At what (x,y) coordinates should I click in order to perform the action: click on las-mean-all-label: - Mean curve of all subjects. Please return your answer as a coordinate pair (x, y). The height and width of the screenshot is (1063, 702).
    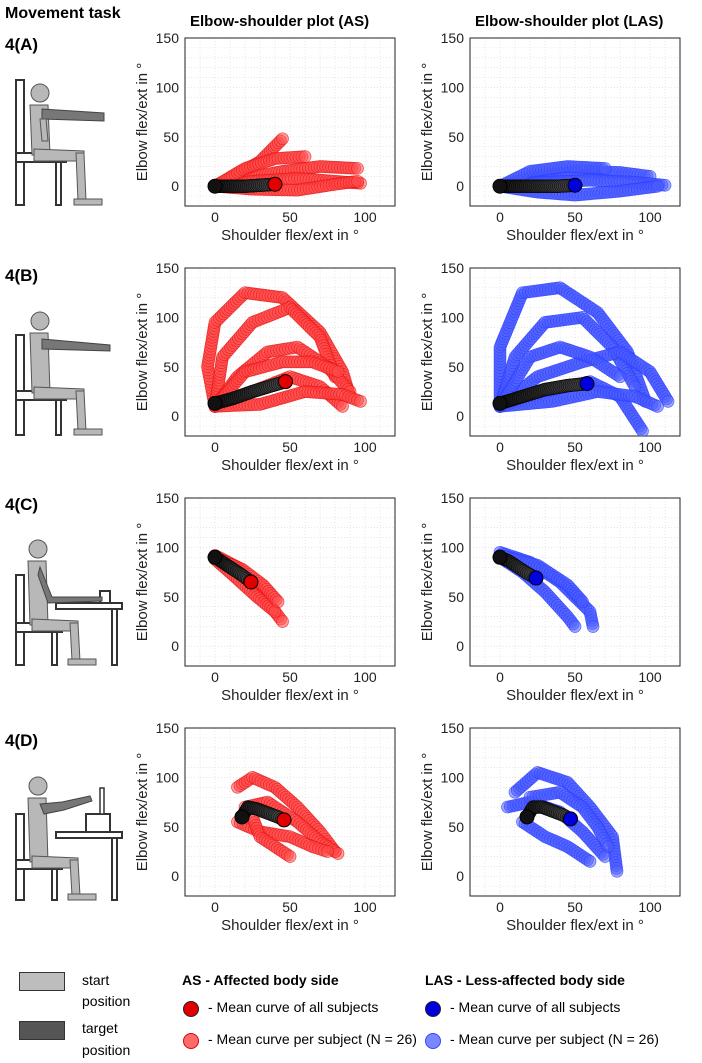
    Looking at the image, I should click on (535, 1007).